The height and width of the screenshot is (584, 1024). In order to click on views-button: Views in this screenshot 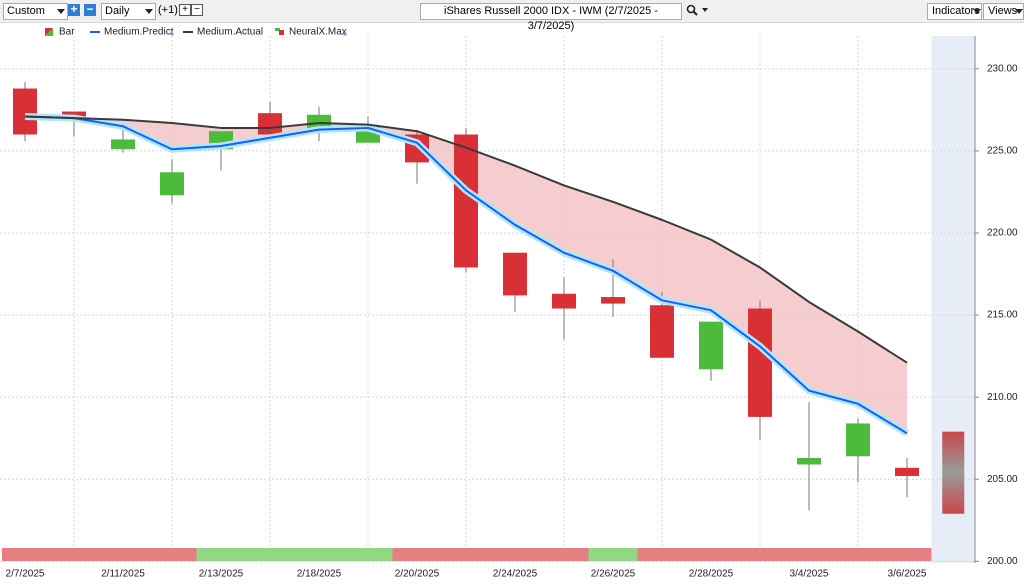, I will do `click(1003, 11)`.